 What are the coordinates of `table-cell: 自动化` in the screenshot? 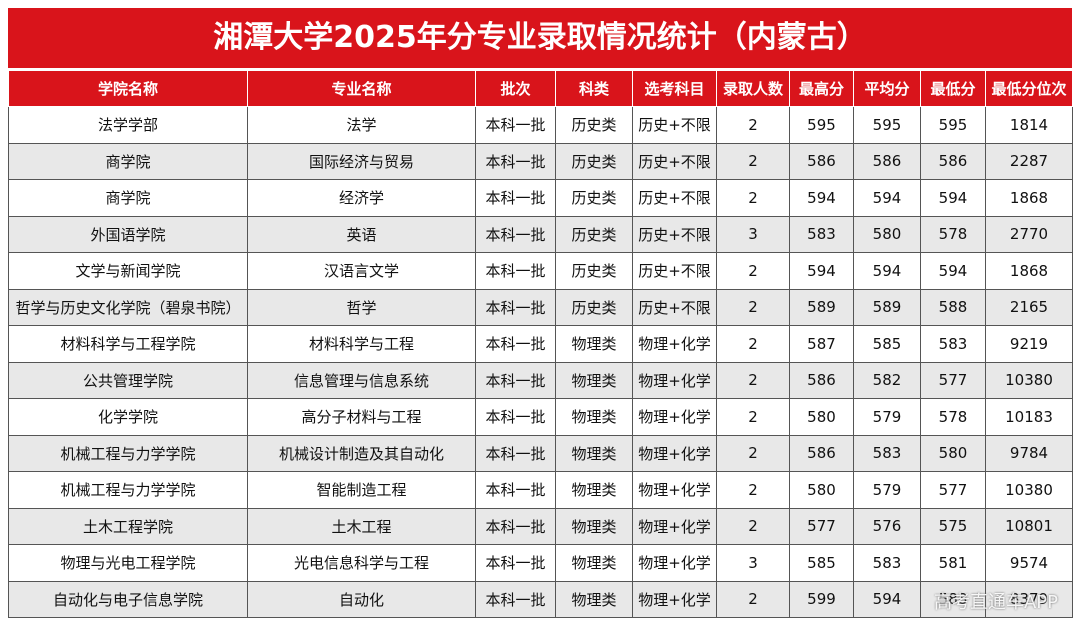 It's located at (361, 599).